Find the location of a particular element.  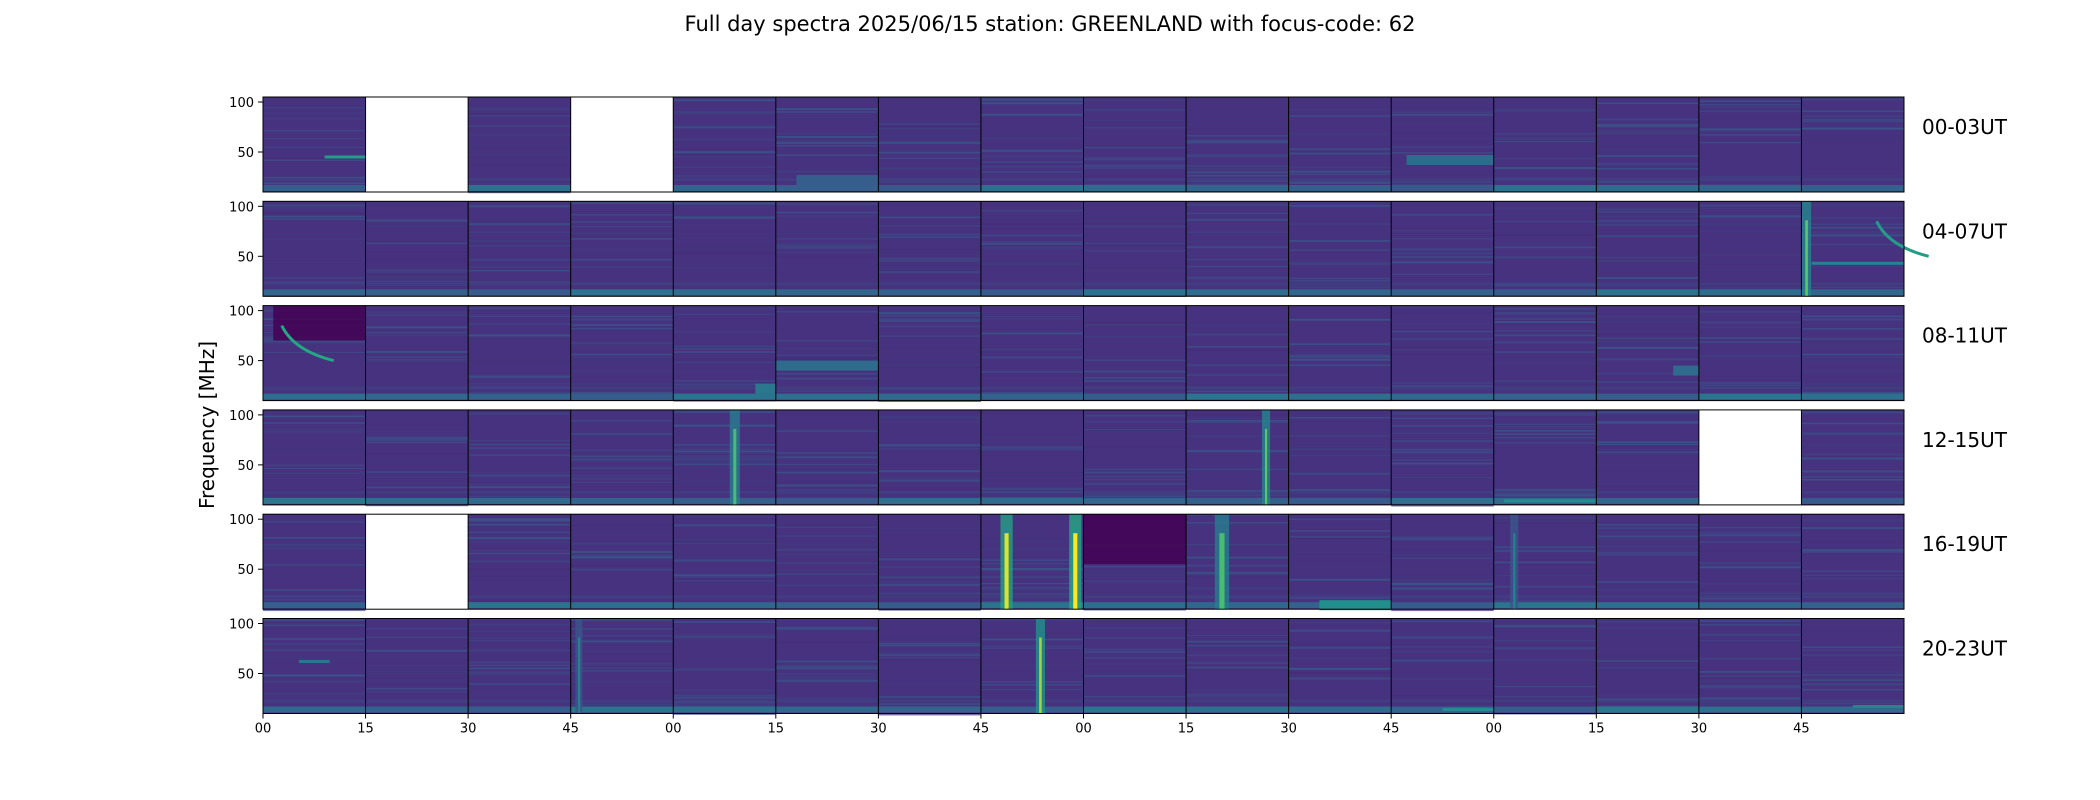

x-tick-label: 00 is located at coordinates (263, 729).